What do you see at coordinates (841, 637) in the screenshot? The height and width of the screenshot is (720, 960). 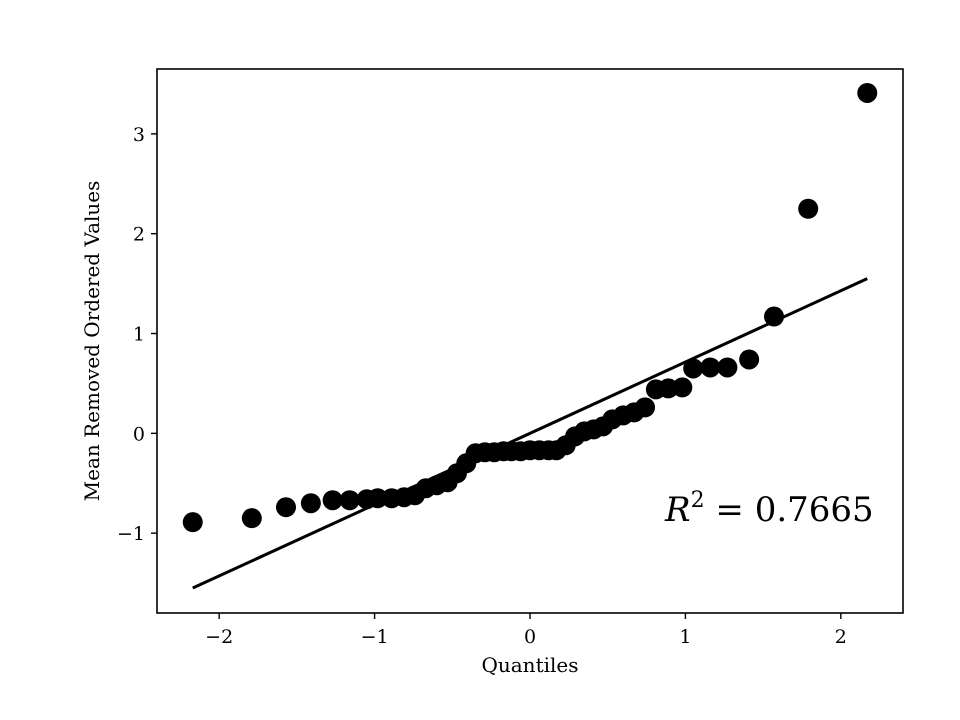 I see `x-tick-label: 2` at bounding box center [841, 637].